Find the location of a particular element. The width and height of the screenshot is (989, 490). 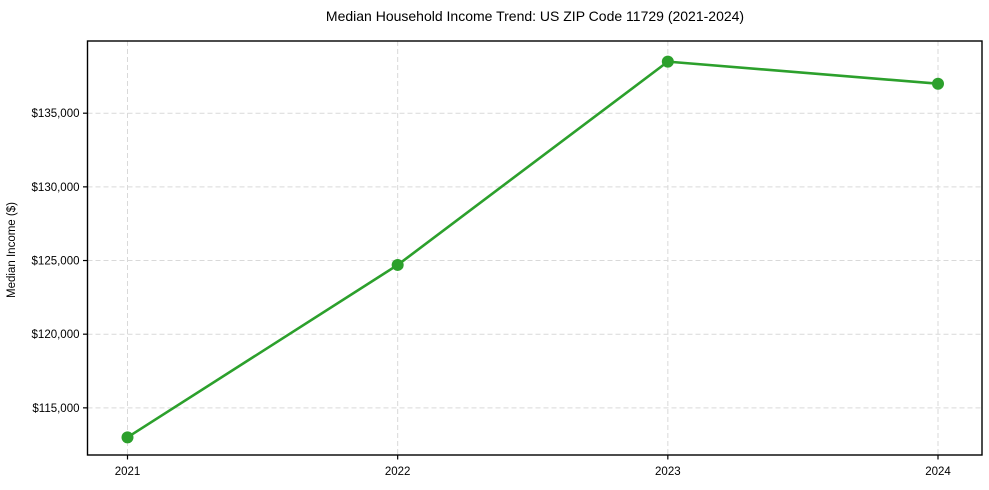

x-tick-label: 2021 is located at coordinates (128, 472).